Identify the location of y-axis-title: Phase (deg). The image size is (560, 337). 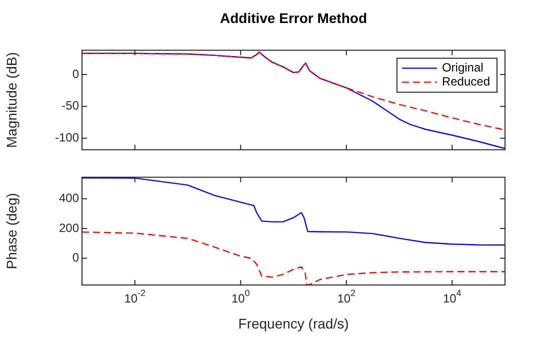
(11, 231).